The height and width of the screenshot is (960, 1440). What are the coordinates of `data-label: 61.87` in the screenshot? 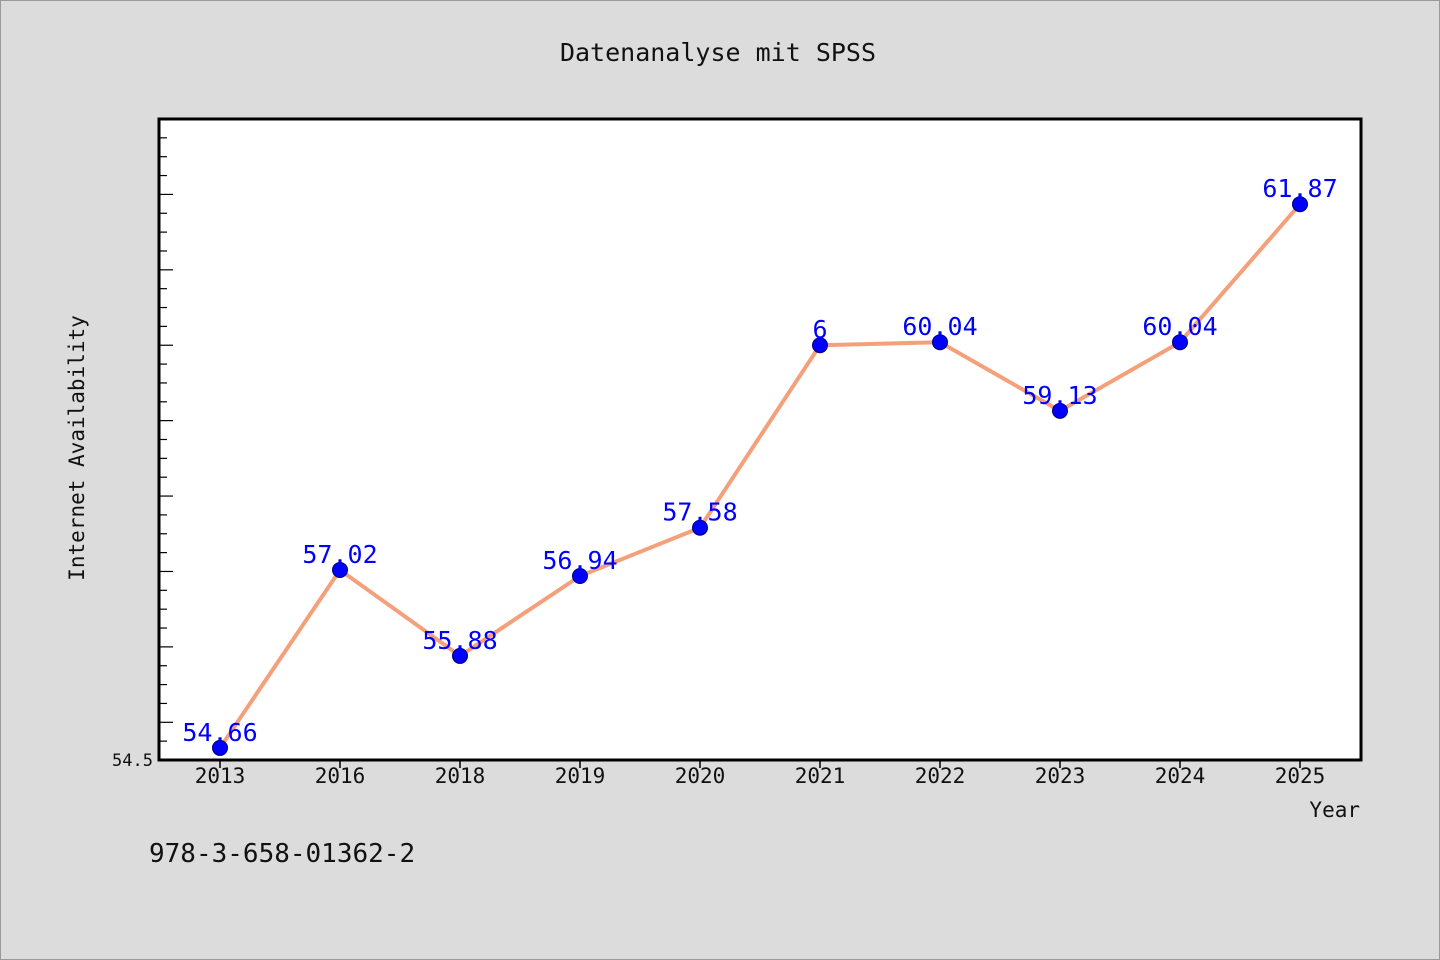 It's located at (1299, 188).